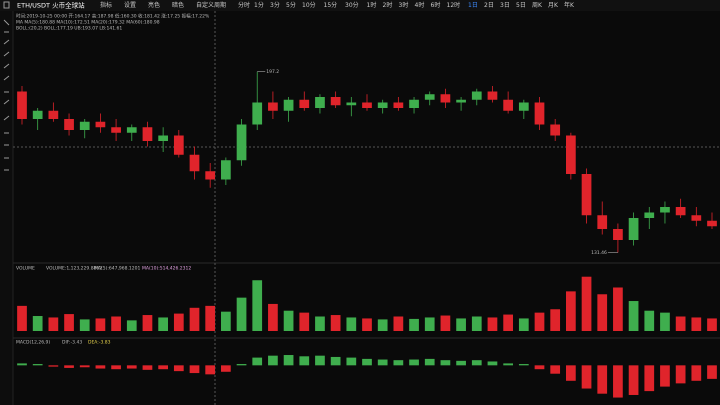  I want to click on period-button: 5日, so click(521, 5).